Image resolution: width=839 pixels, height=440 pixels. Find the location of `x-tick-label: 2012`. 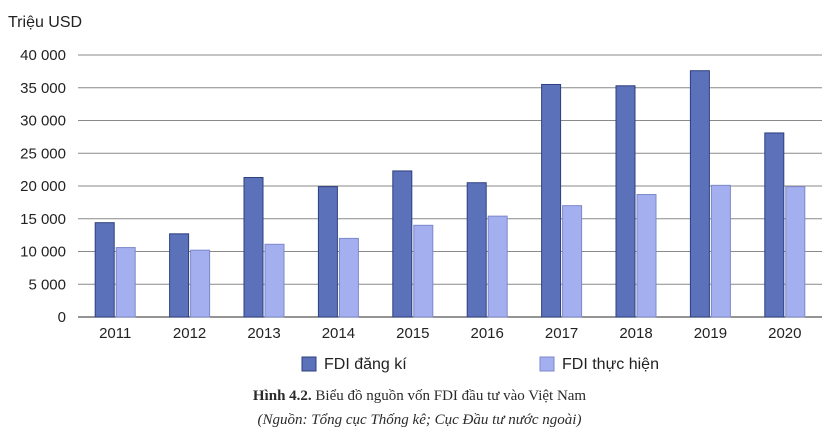

x-tick-label: 2012 is located at coordinates (189, 333).